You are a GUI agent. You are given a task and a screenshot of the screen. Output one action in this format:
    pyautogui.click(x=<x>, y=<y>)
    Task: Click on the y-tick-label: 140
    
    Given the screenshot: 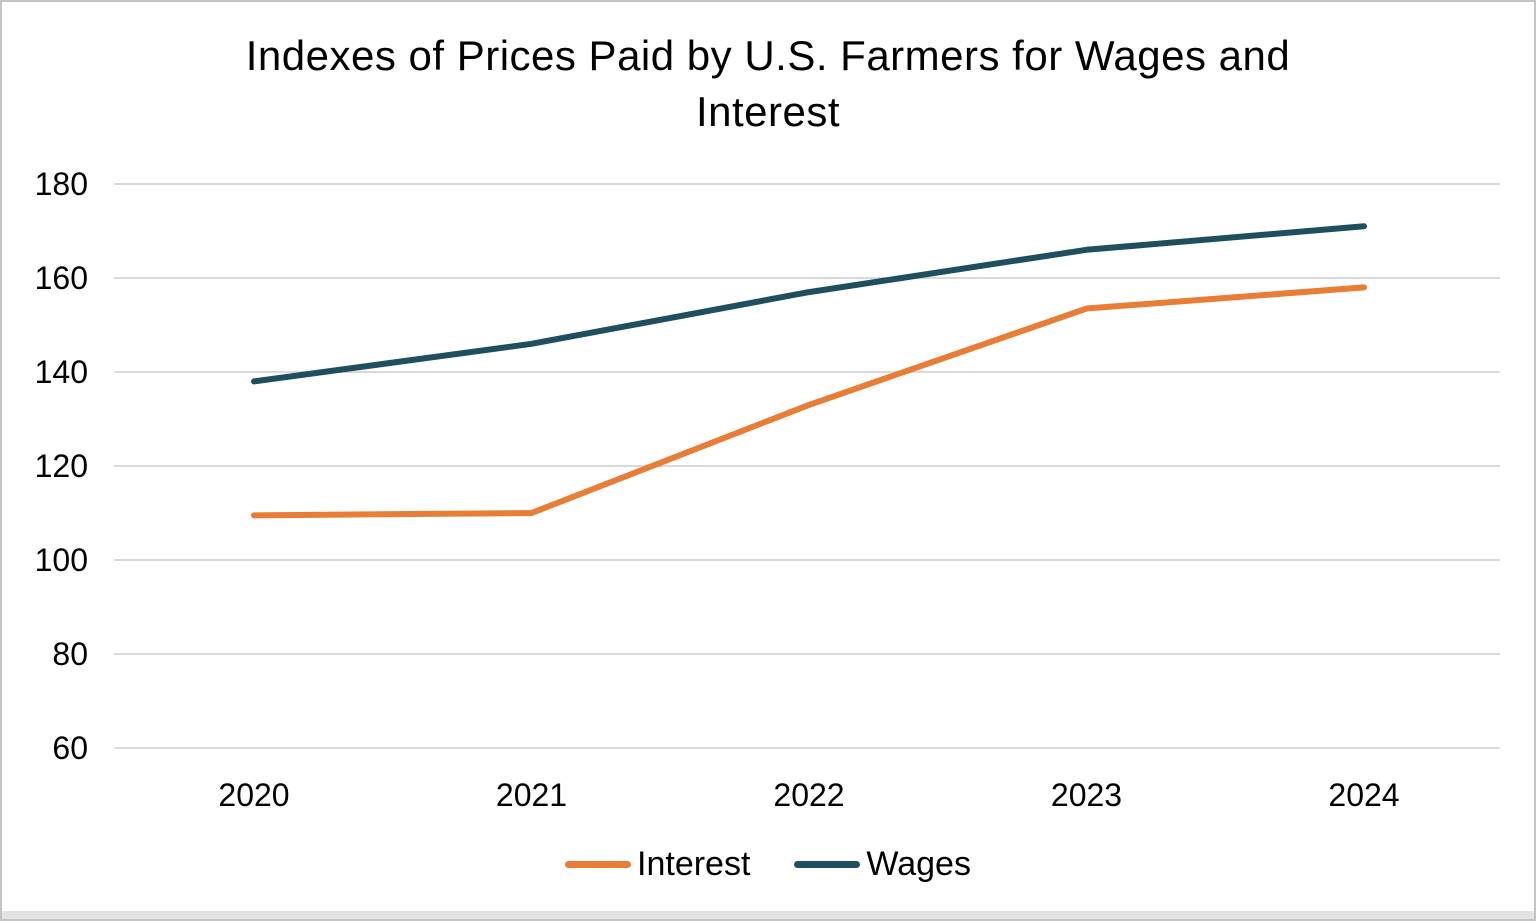 What is the action you would take?
    pyautogui.click(x=61, y=372)
    